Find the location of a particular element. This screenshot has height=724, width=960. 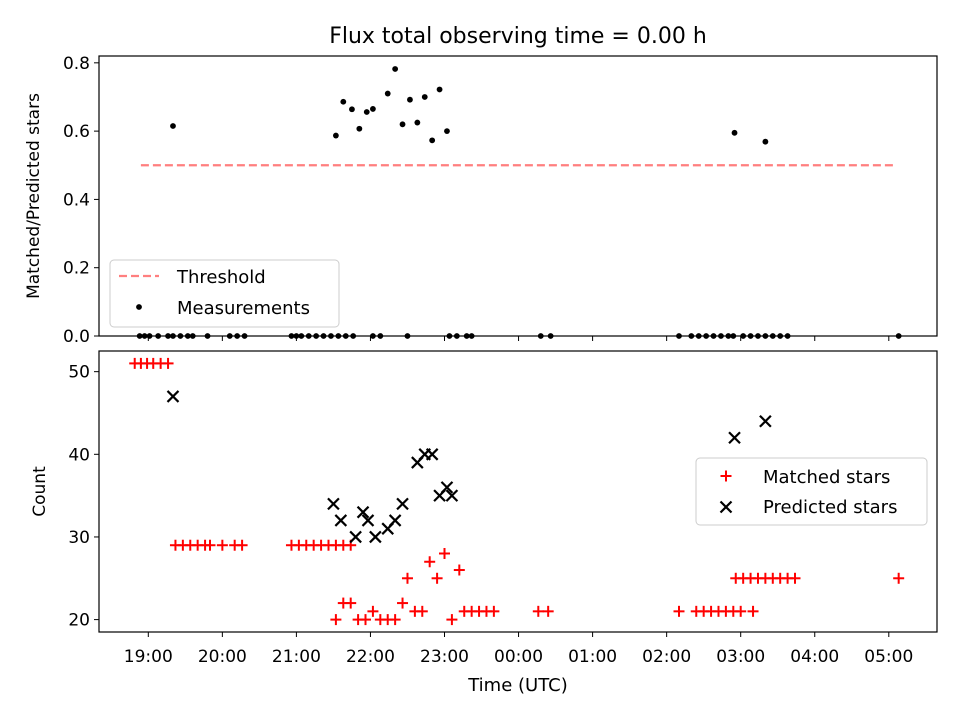

bottom-xtick-label: 21:00 is located at coordinates (296, 657).